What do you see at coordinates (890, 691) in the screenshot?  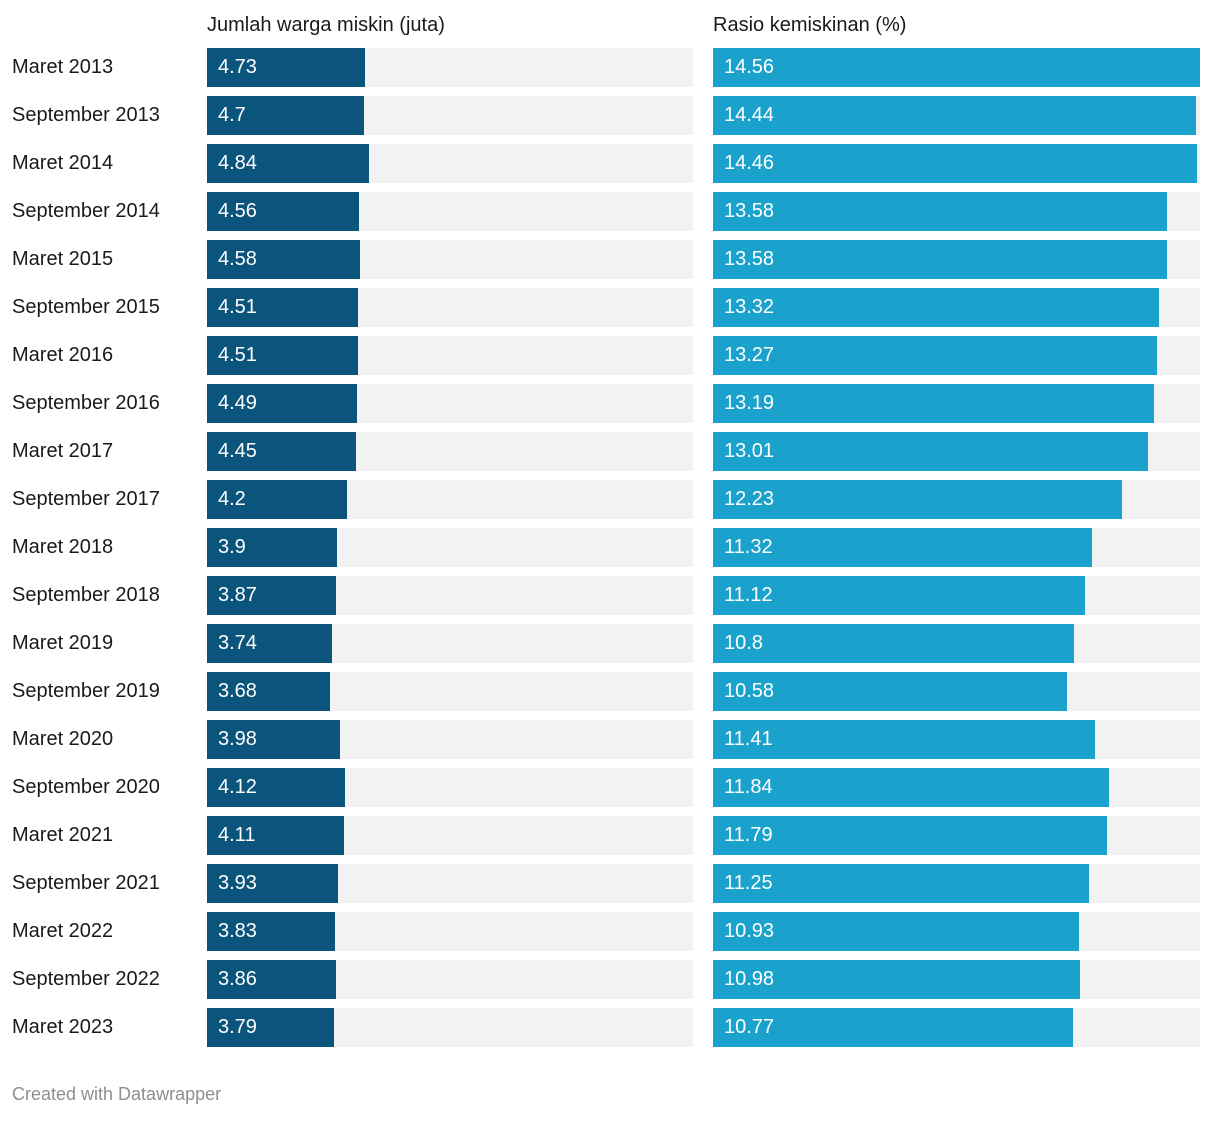 I see `rasio-bar: 10.58` at bounding box center [890, 691].